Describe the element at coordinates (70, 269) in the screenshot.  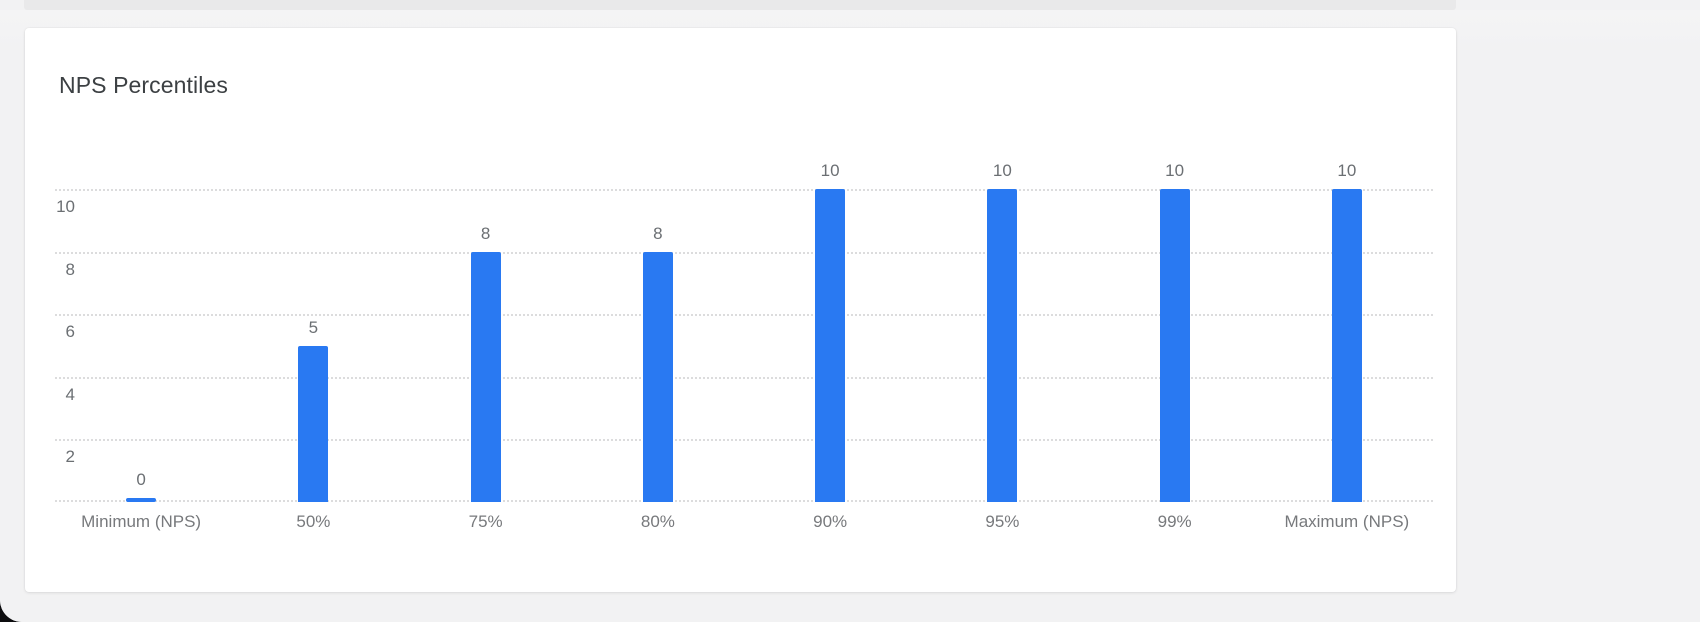
I see `y-axis-tick-label: 8` at that location.